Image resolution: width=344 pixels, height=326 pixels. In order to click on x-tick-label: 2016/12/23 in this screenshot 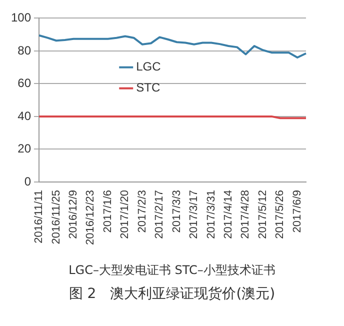, I will do `click(90, 218)`.